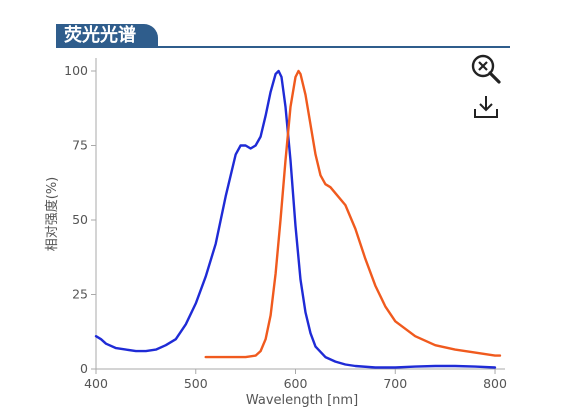 This screenshot has width=569, height=416. I want to click on x-tick-label: 700, so click(395, 383).